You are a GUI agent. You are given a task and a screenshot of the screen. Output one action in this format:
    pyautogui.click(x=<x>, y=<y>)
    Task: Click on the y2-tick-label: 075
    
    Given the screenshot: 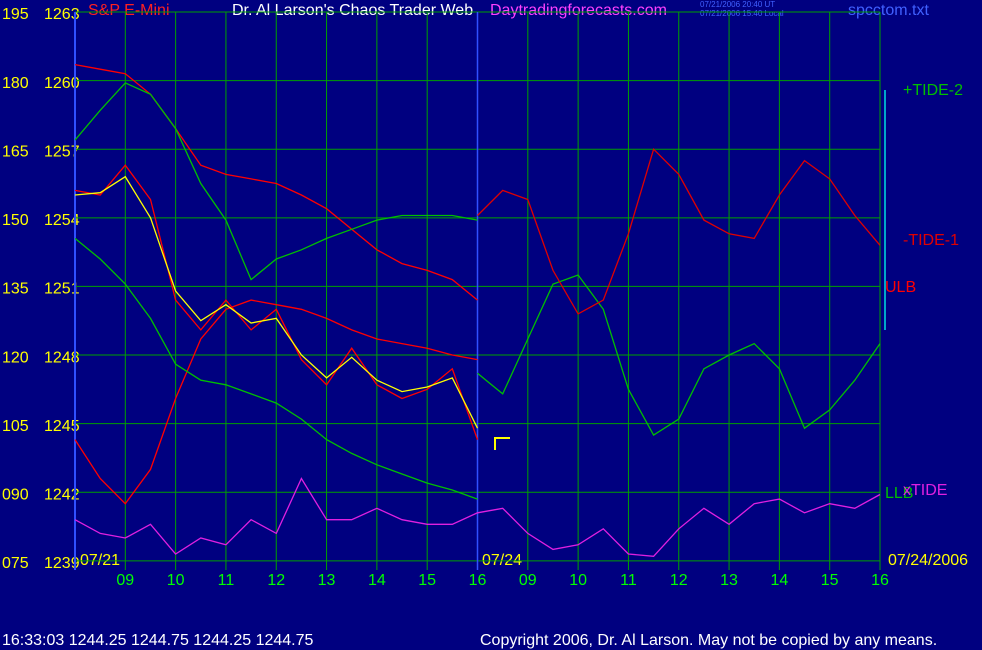 What is the action you would take?
    pyautogui.click(x=15, y=563)
    